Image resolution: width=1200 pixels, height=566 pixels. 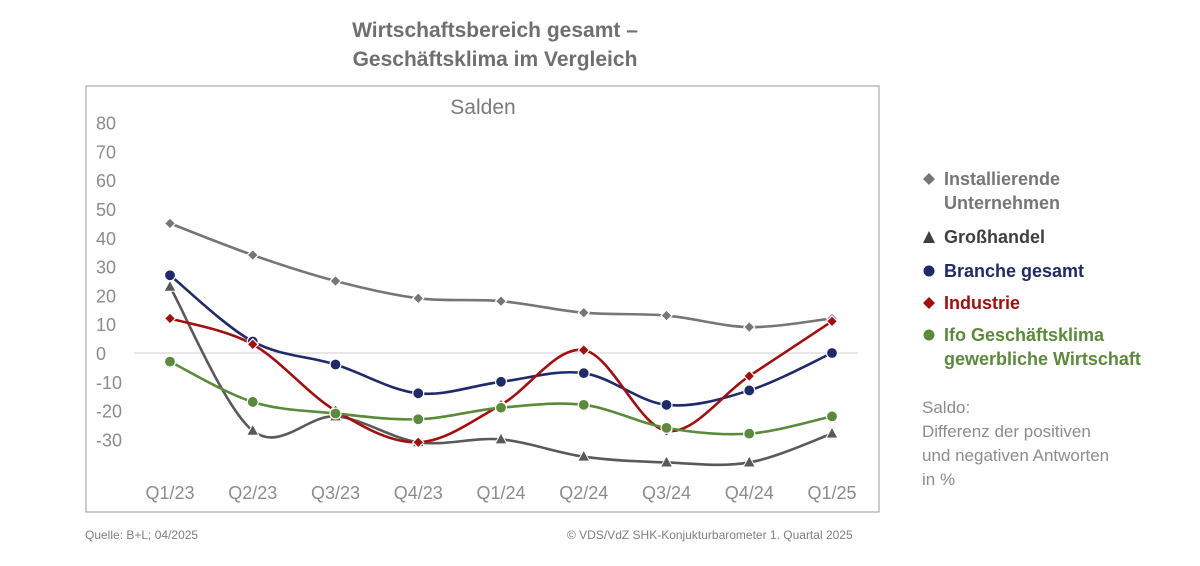 I want to click on y-tick-label: 80, so click(x=106, y=124).